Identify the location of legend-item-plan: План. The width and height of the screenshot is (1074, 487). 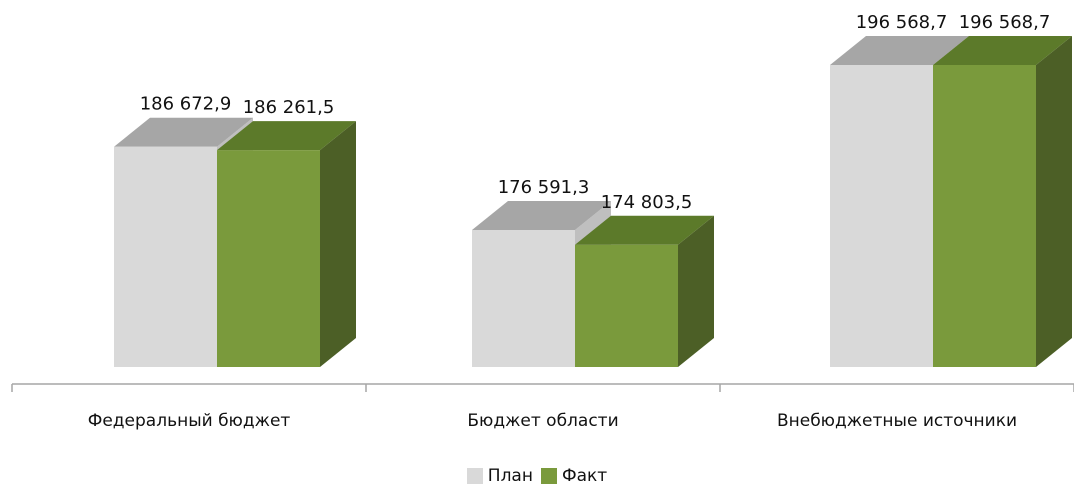
(499, 476).